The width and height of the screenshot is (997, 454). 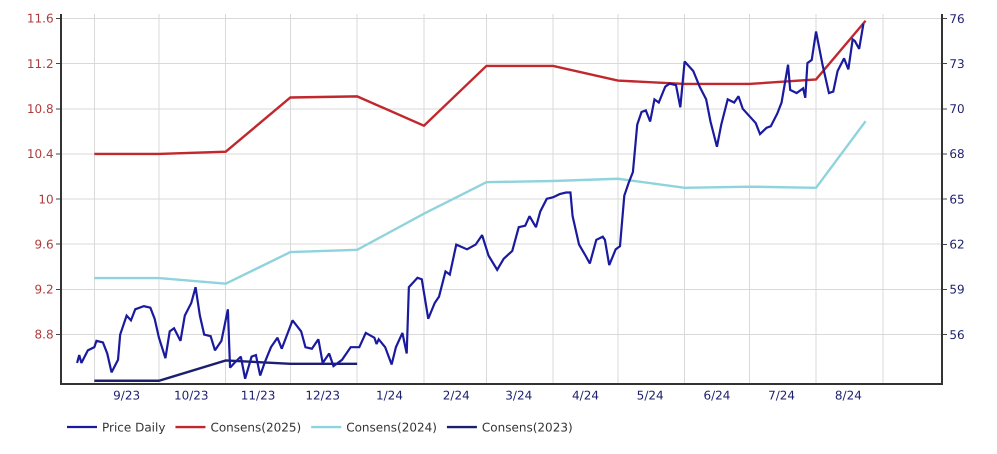 I want to click on x-tick-label: 2/24, so click(x=456, y=395).